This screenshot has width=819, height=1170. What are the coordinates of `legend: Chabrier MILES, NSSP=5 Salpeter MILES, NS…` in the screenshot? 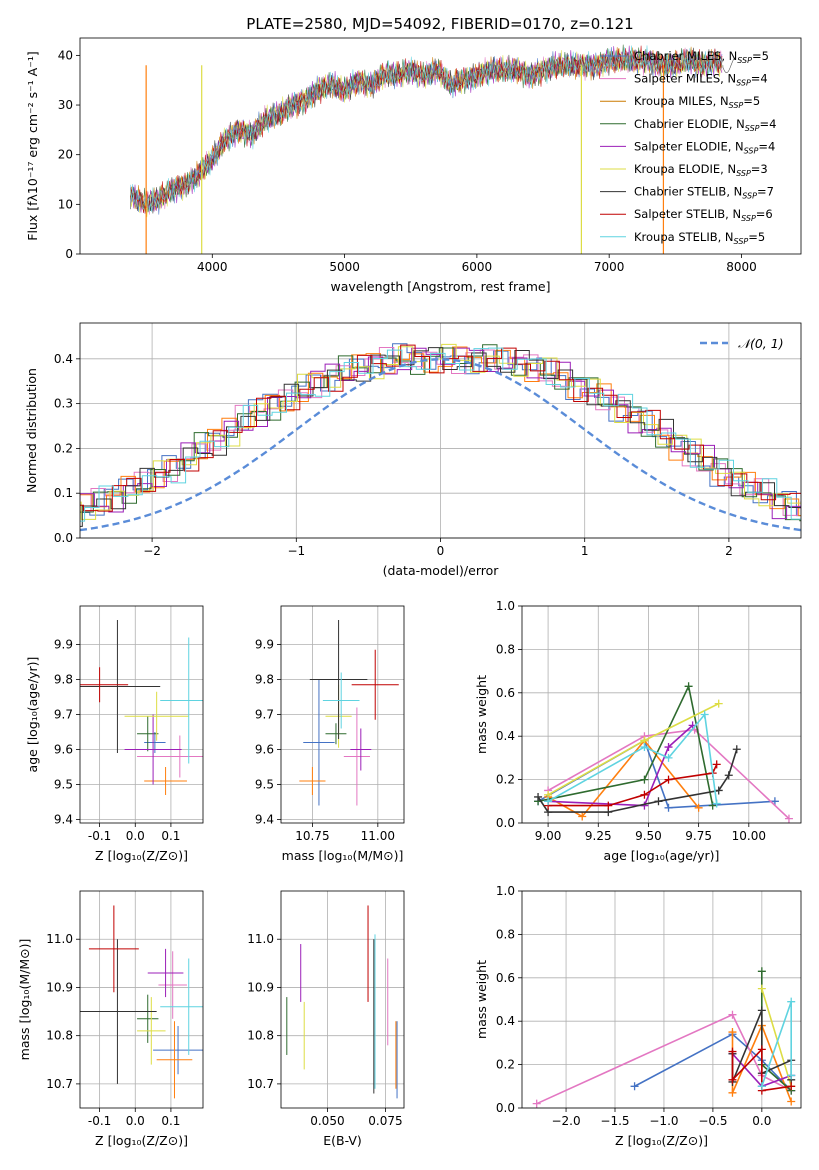 It's located at (688, 147).